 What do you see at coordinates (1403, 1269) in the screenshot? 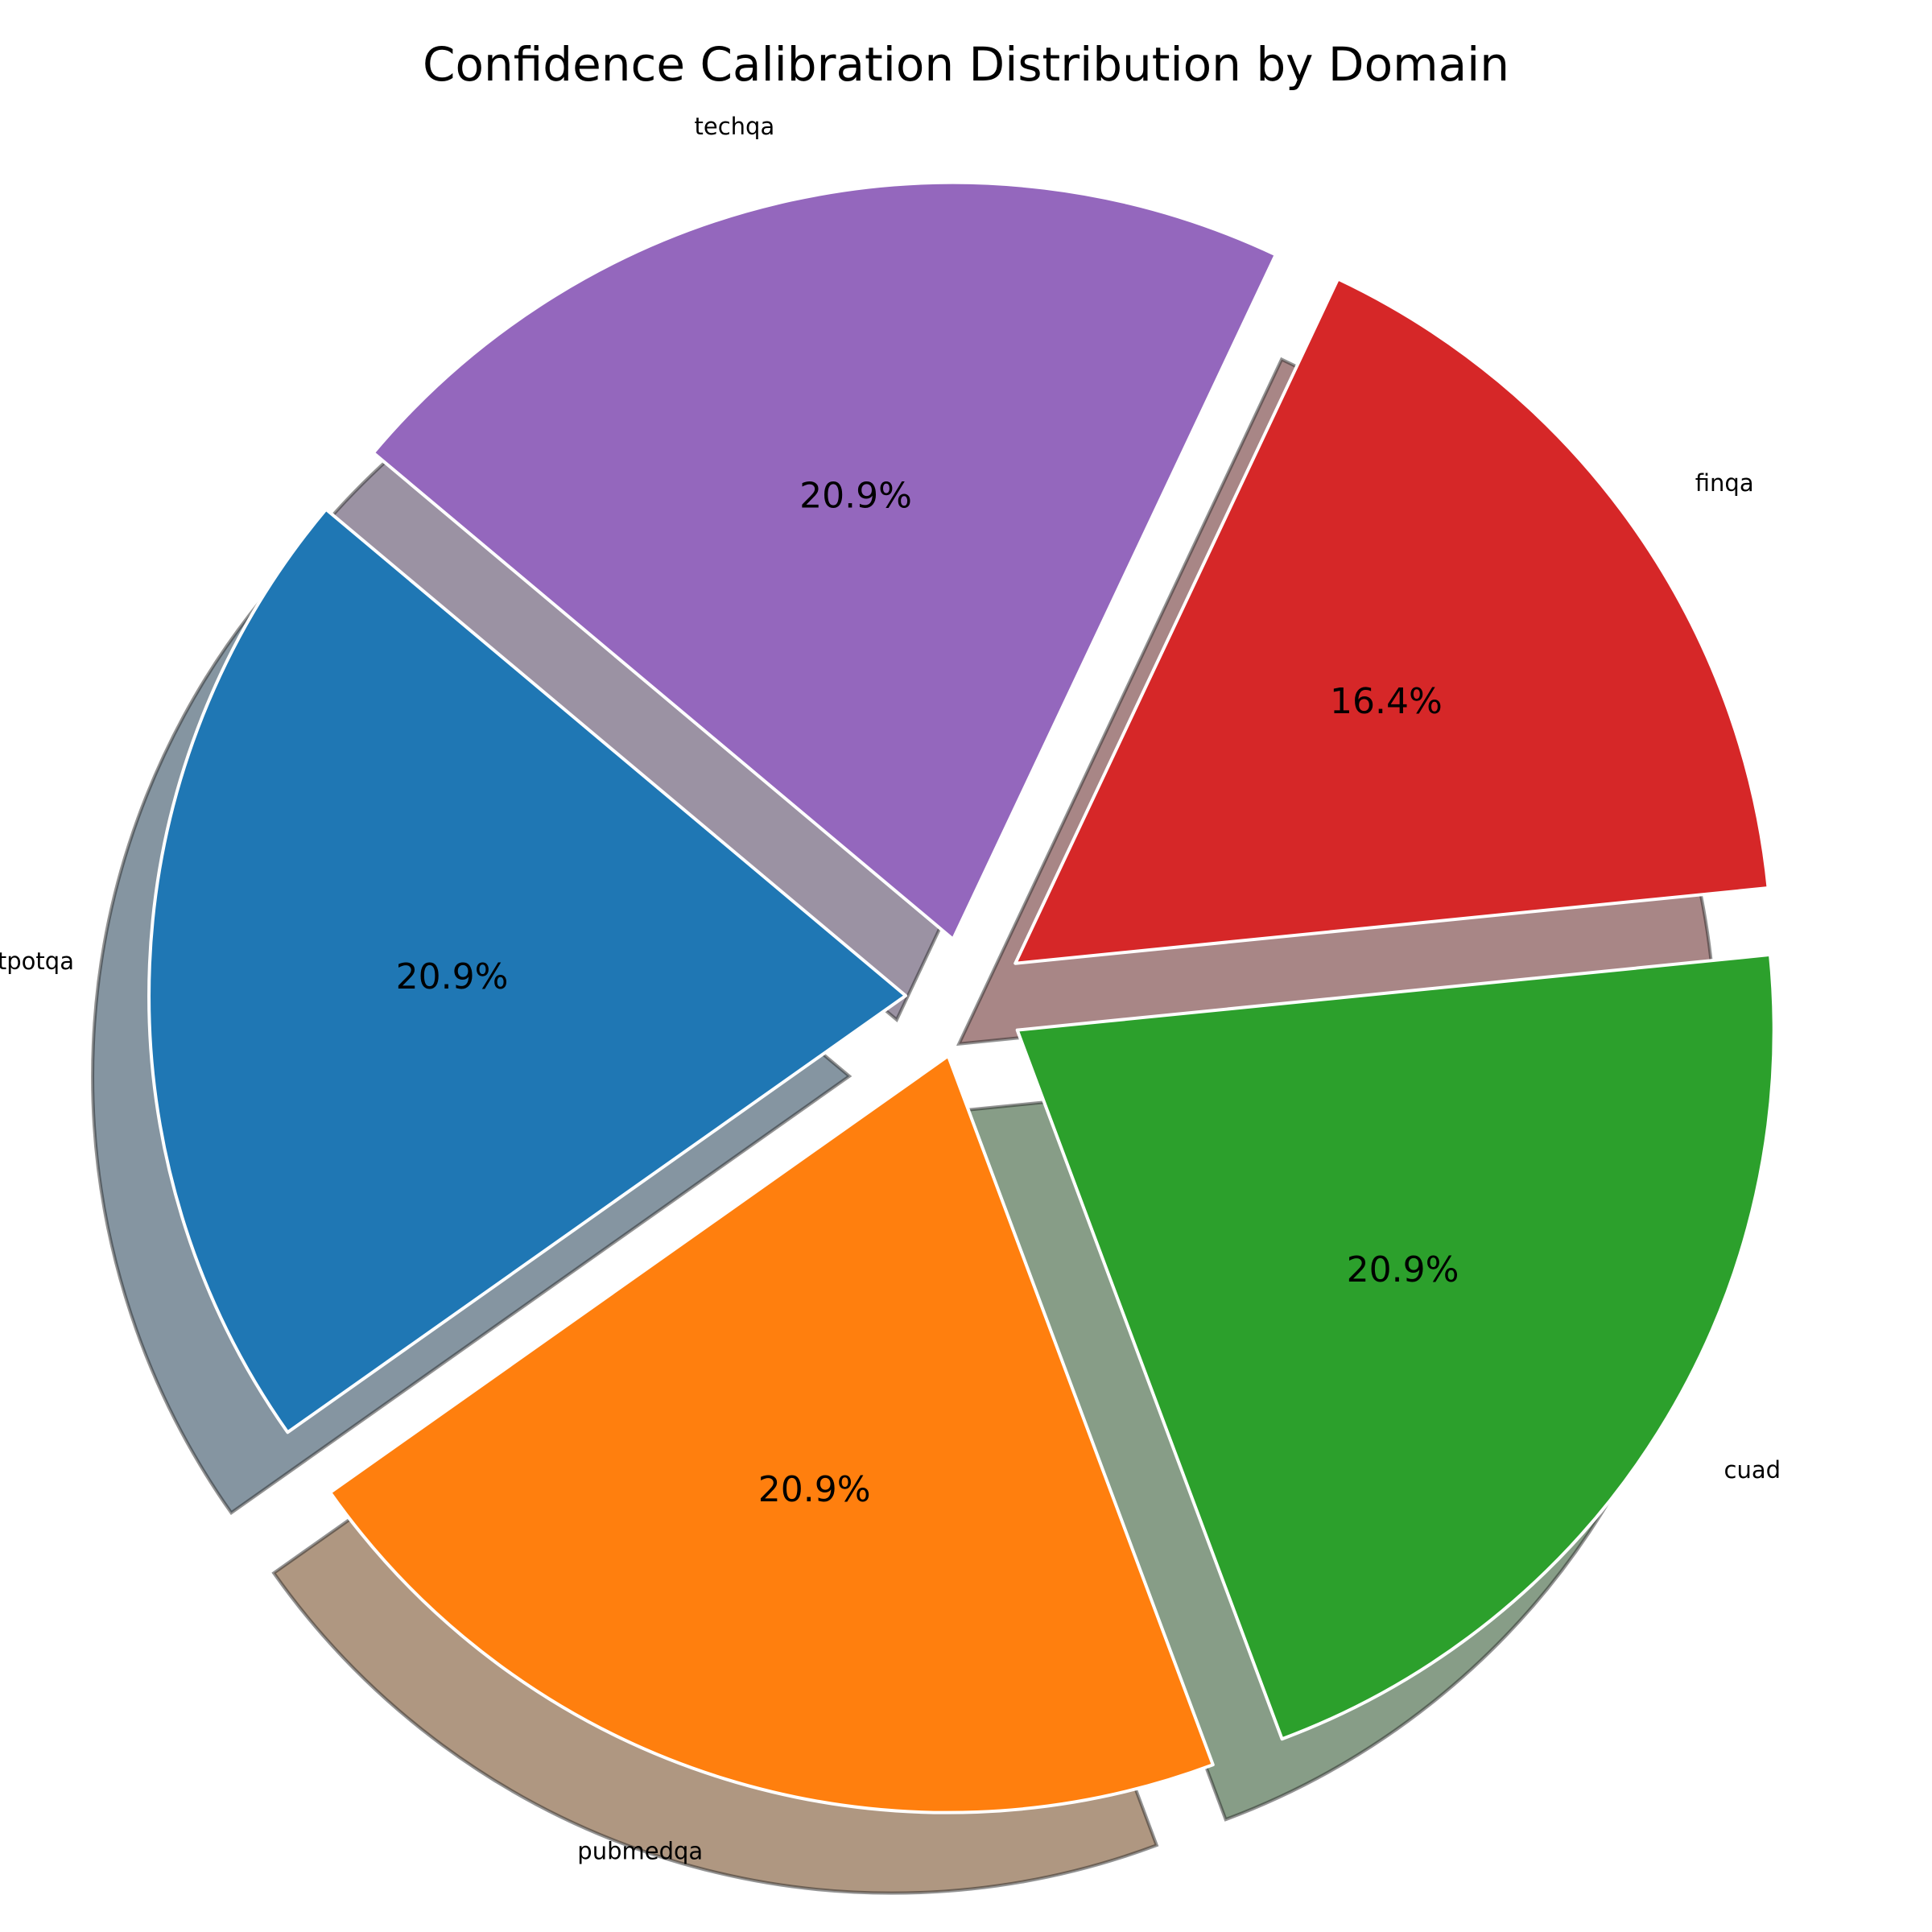
I see `pct-label-cuad: 20.9%` at bounding box center [1403, 1269].